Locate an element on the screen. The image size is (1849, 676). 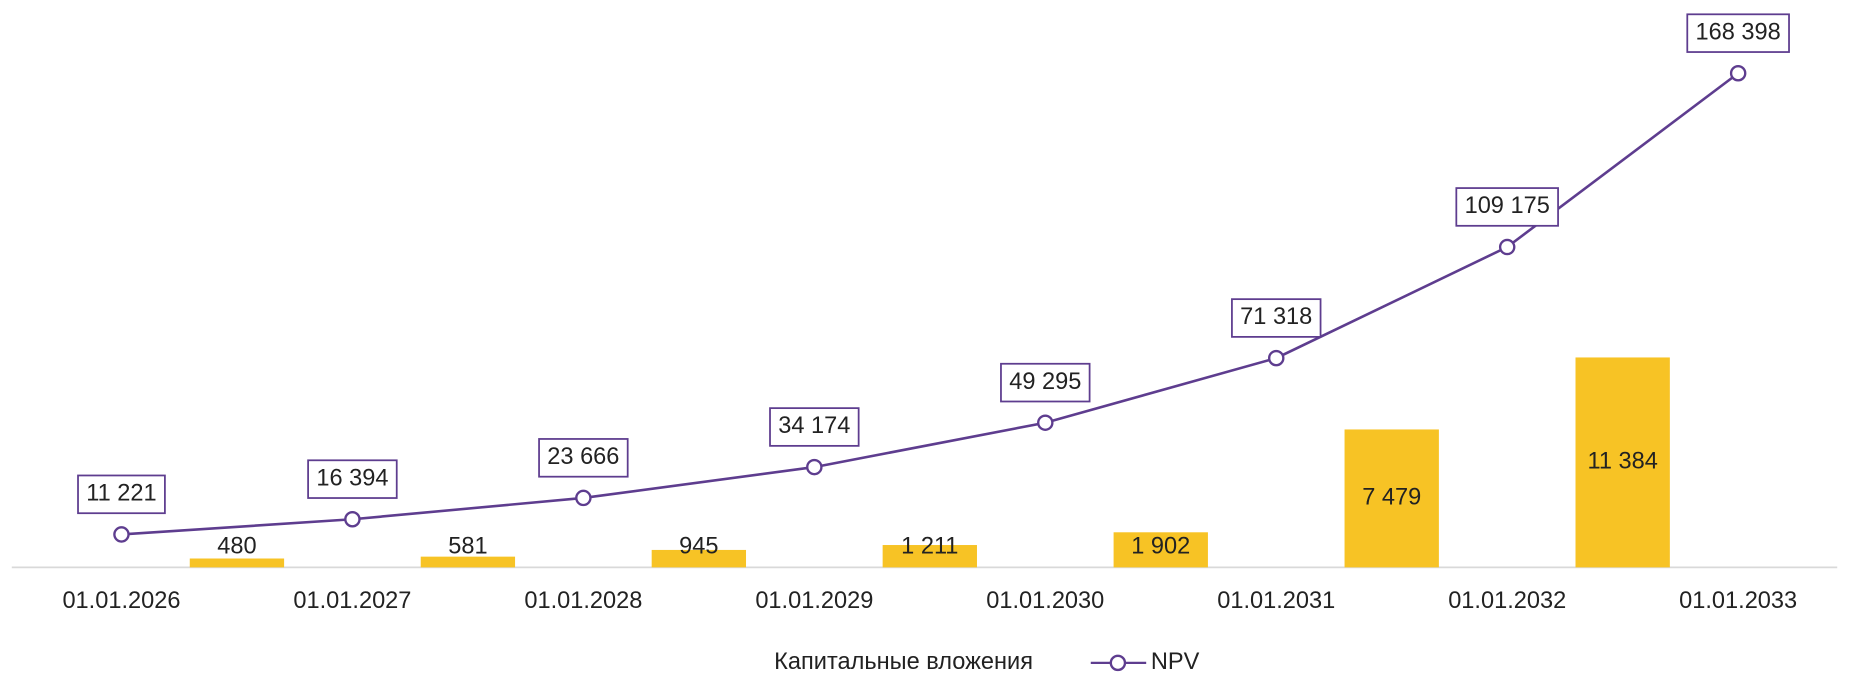
npv-value-label: 168 398 is located at coordinates (1738, 31).